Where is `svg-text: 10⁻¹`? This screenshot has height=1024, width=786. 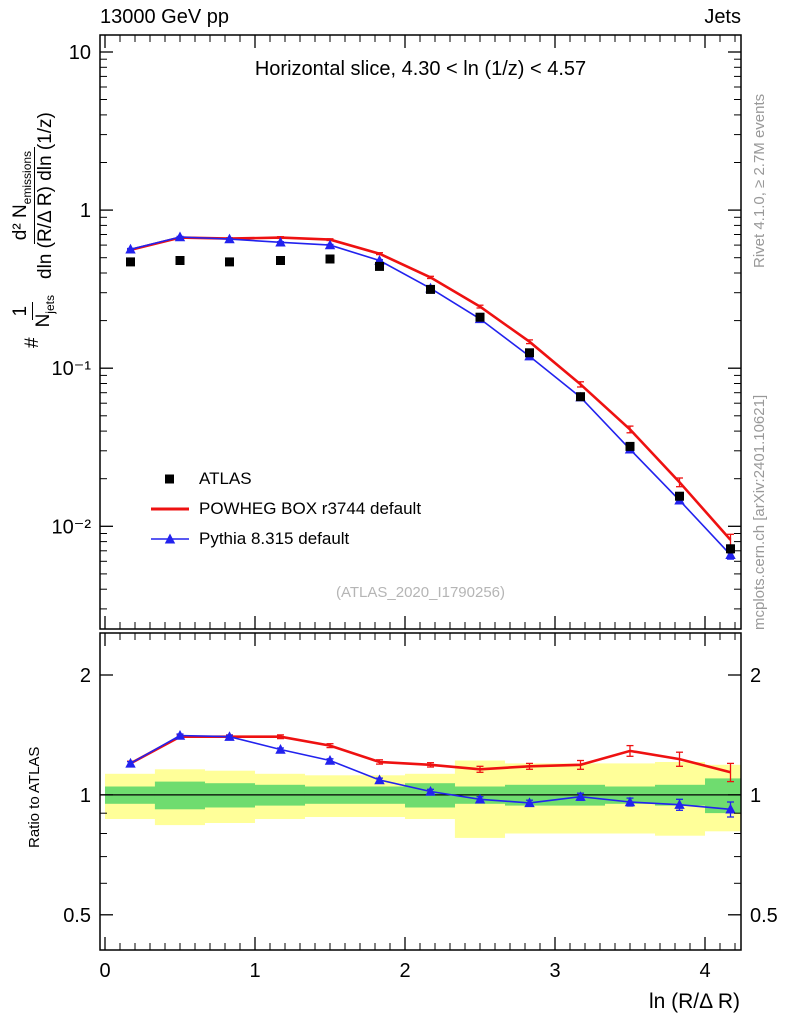
svg-text: 10⁻¹ is located at coordinates (72, 369).